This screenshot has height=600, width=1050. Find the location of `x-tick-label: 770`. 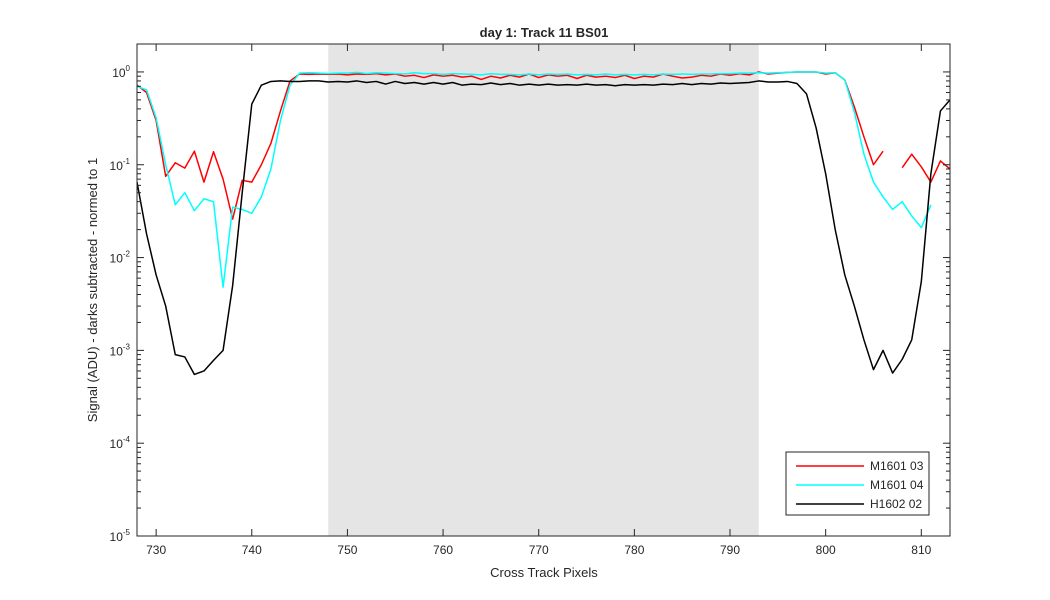

x-tick-label: 770 is located at coordinates (539, 550).